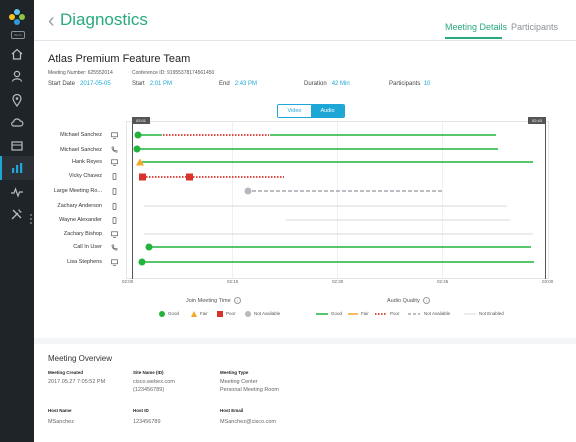  Describe the element at coordinates (233, 281) in the screenshot. I see `time-tick: 02:15` at that location.